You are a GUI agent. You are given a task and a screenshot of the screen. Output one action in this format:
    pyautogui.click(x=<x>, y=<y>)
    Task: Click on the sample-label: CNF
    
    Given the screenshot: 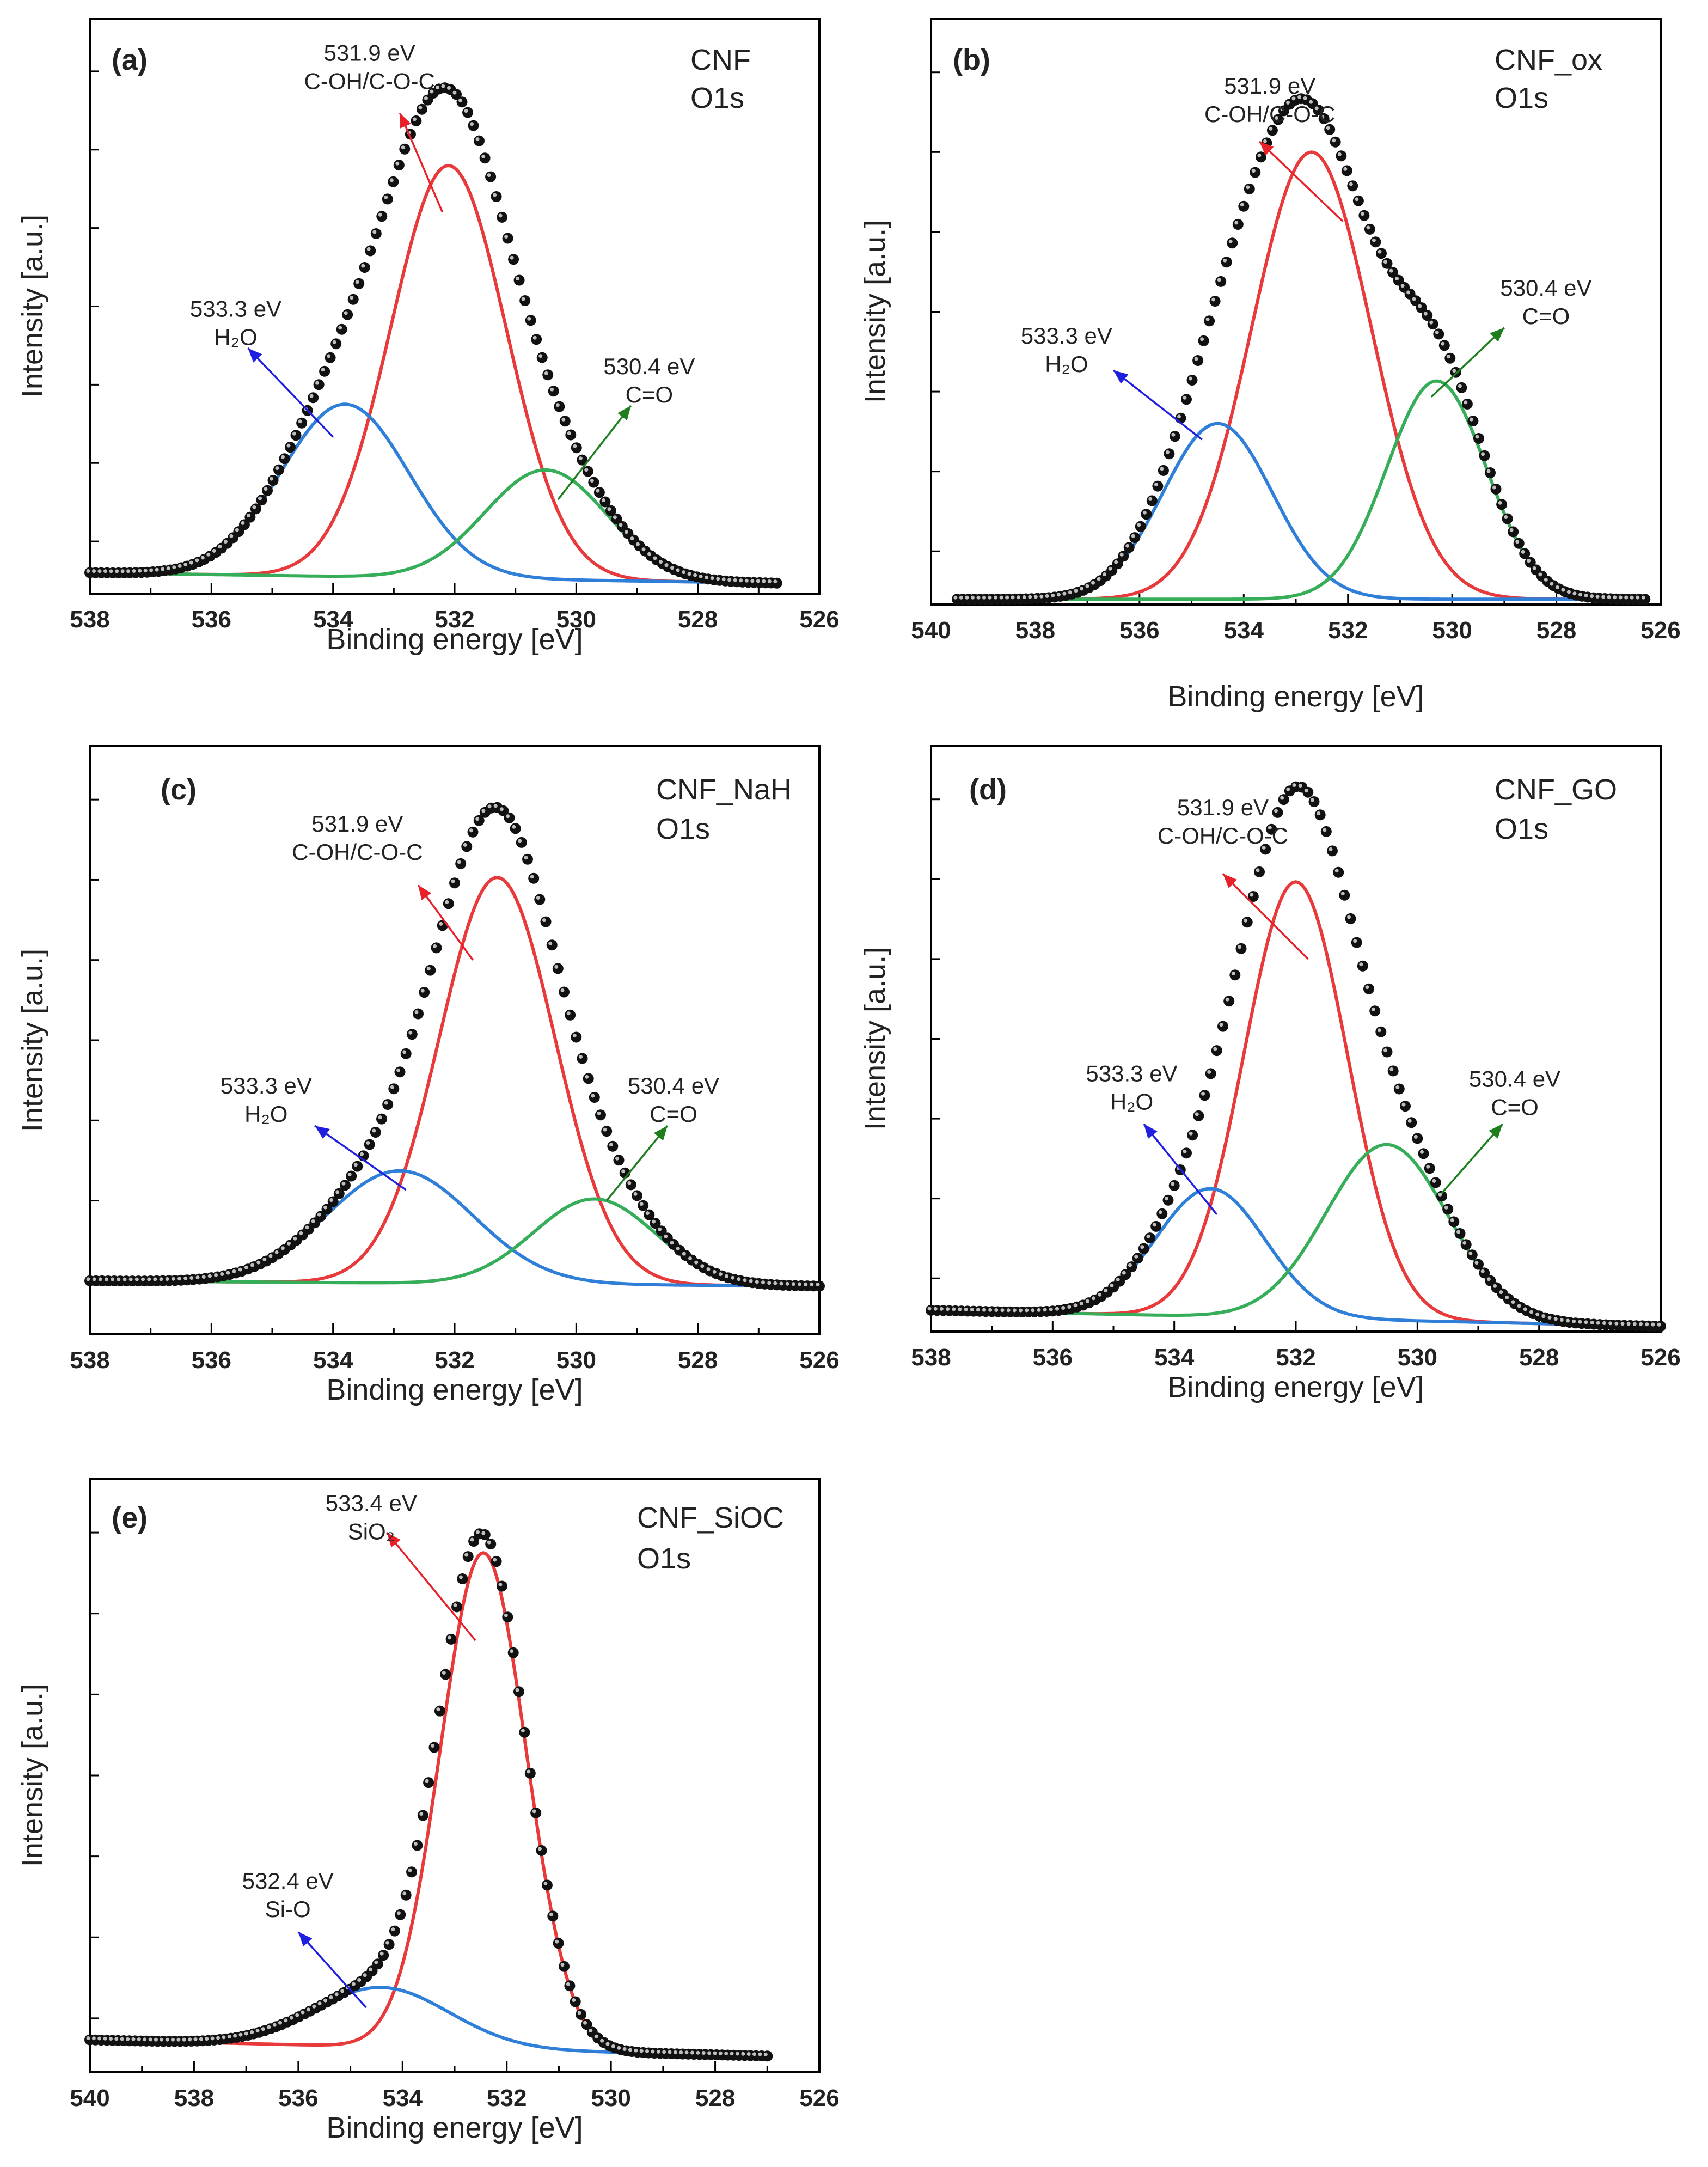 What is the action you would take?
    pyautogui.click(x=720, y=60)
    